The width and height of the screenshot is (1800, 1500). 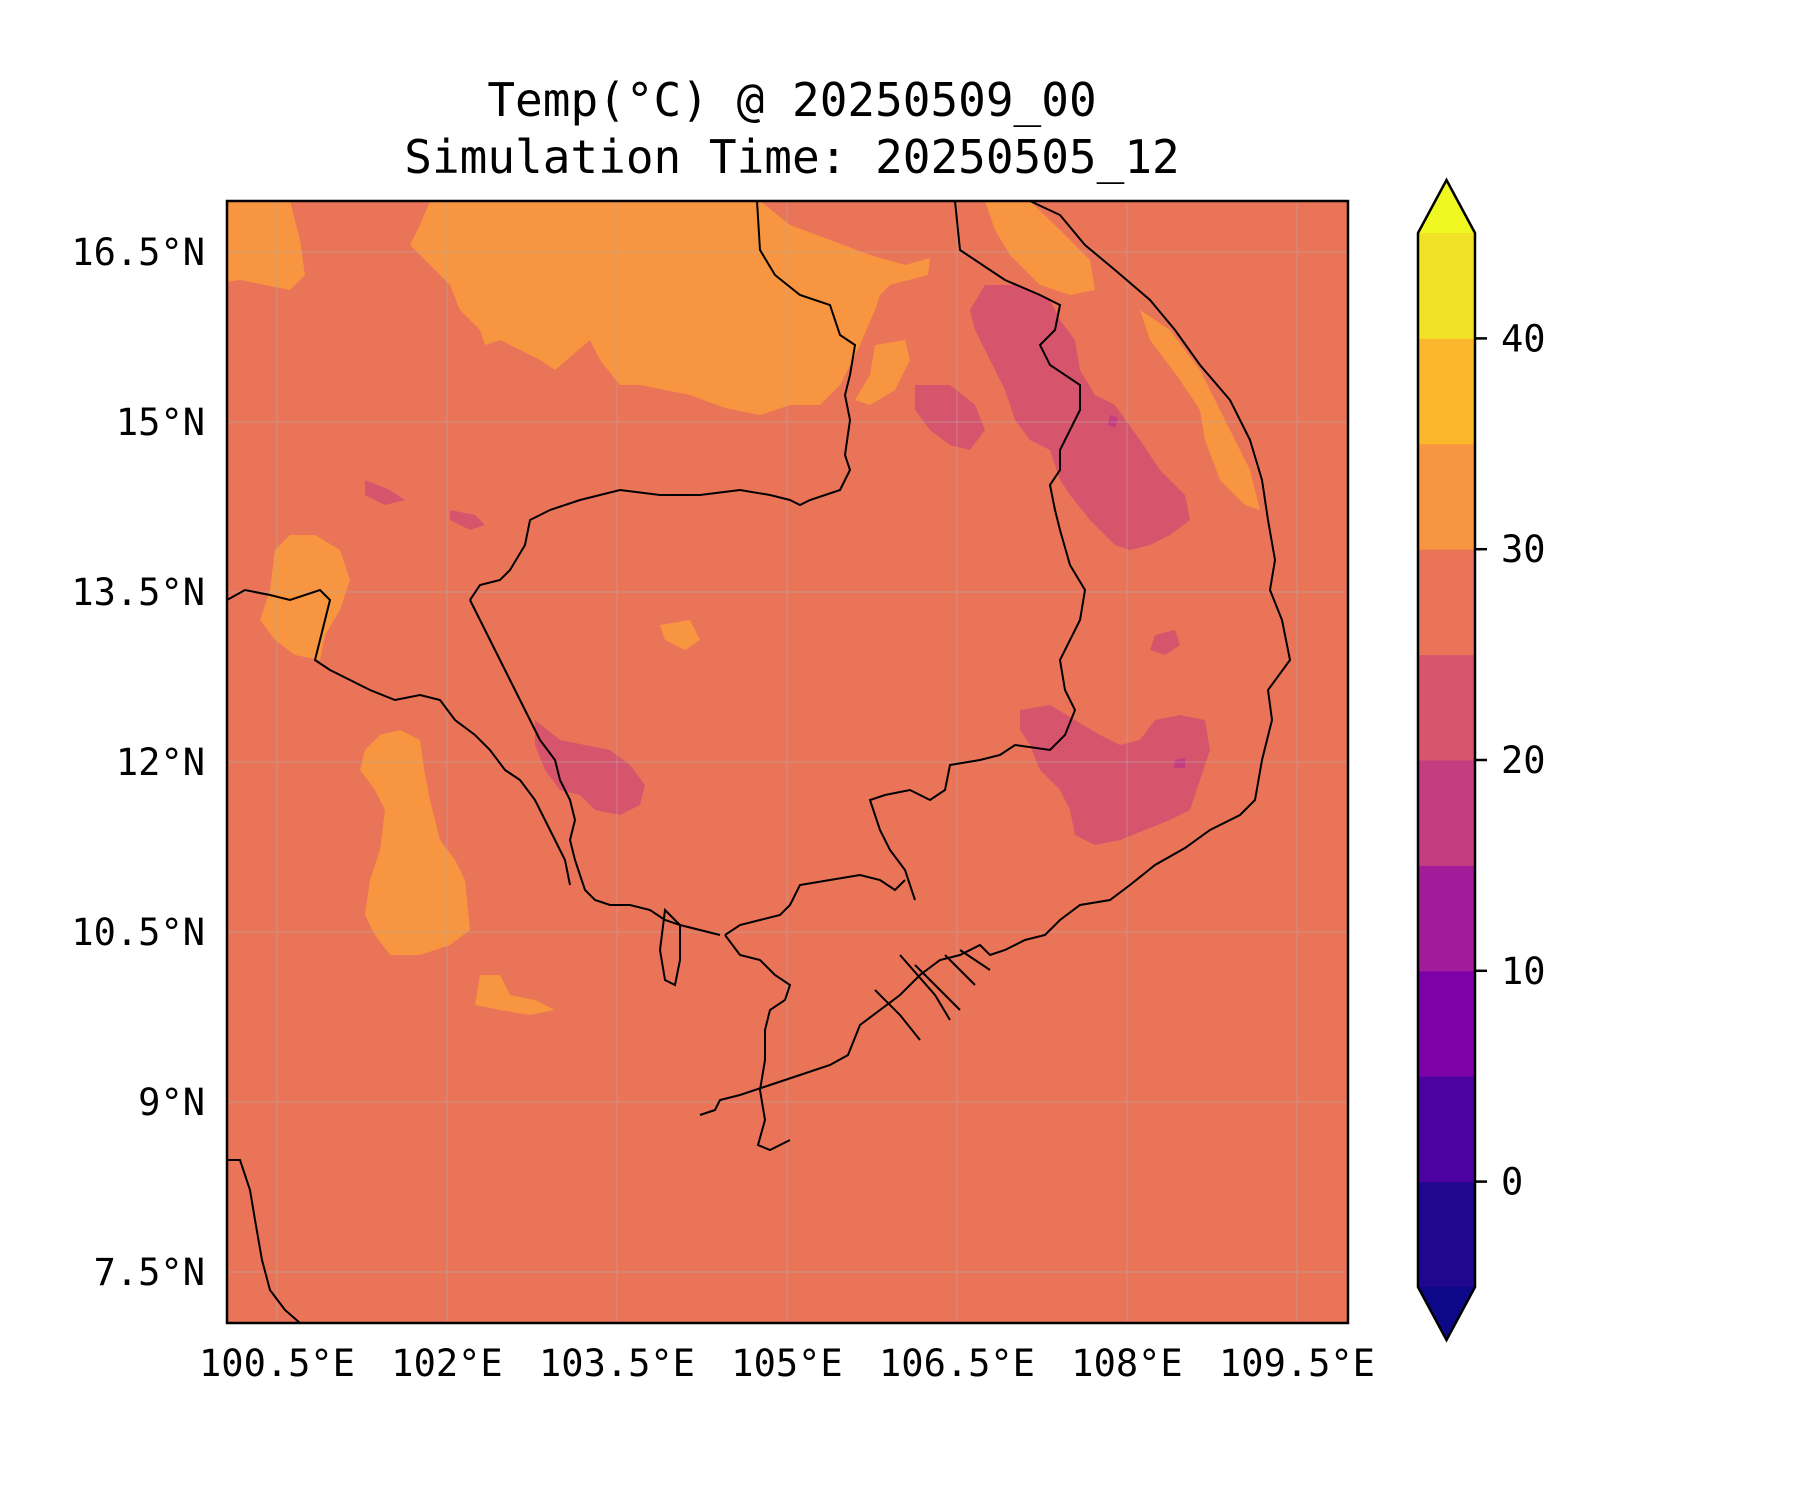 What do you see at coordinates (171, 1102) in the screenshot?
I see `y-tick-label: 9°N` at bounding box center [171, 1102].